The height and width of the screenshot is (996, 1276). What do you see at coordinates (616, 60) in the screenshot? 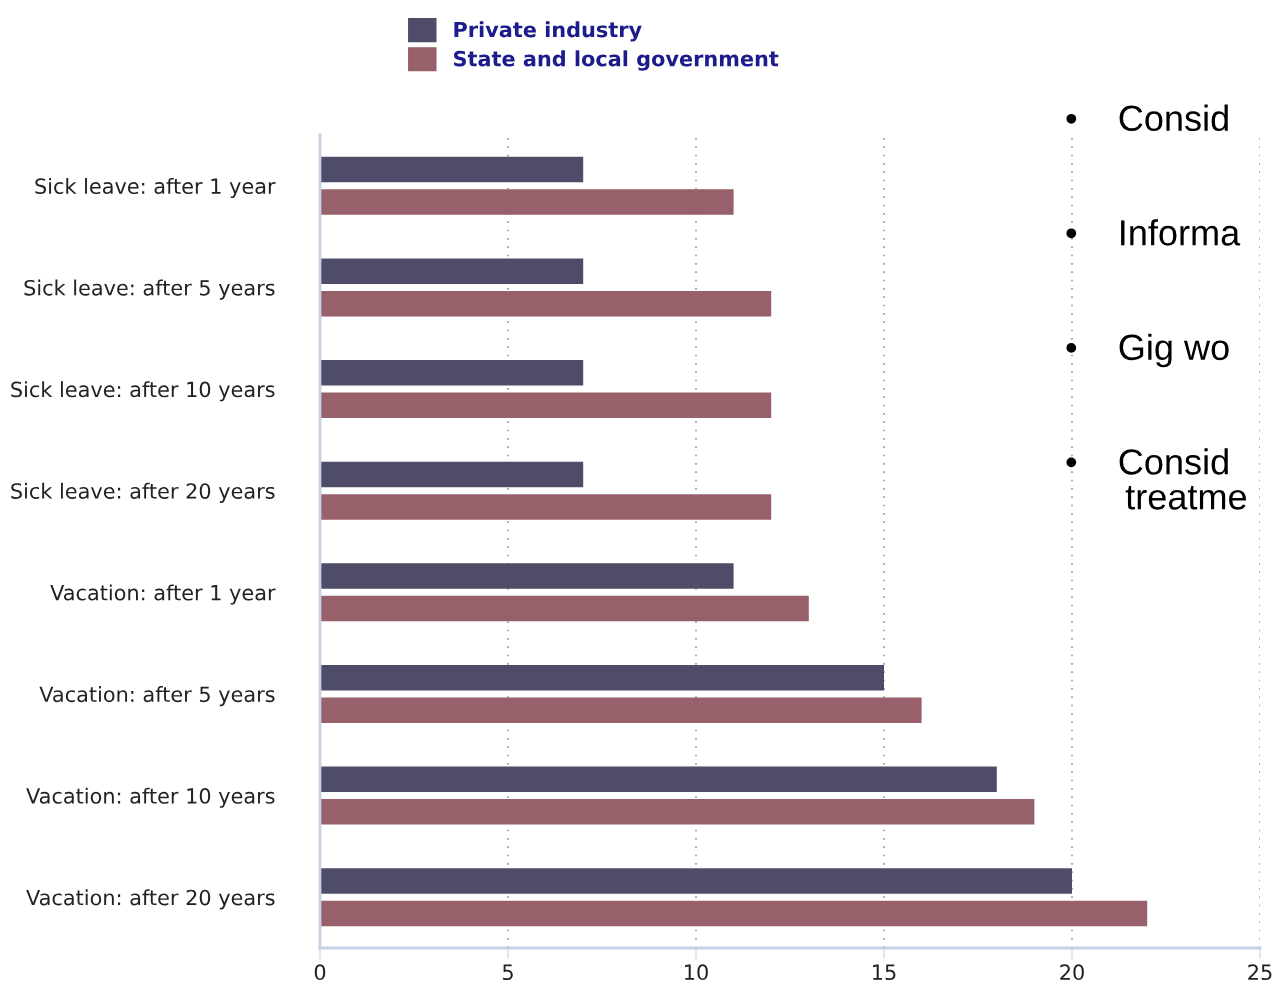
I see `legend-label: State and local government` at bounding box center [616, 60].